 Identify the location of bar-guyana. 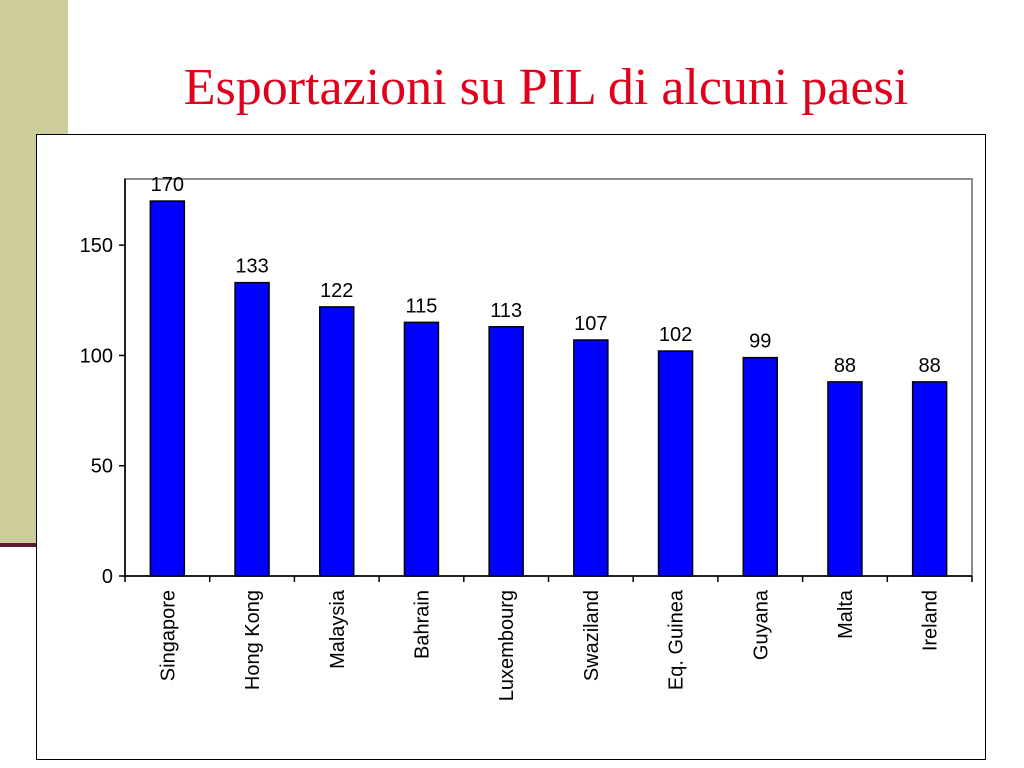
(760, 466).